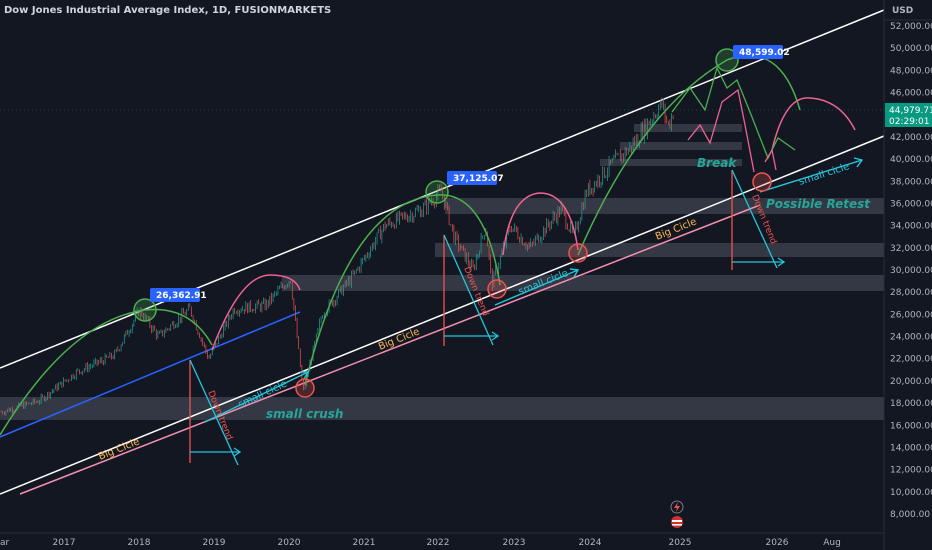  I want to click on flash-icon, so click(677, 507).